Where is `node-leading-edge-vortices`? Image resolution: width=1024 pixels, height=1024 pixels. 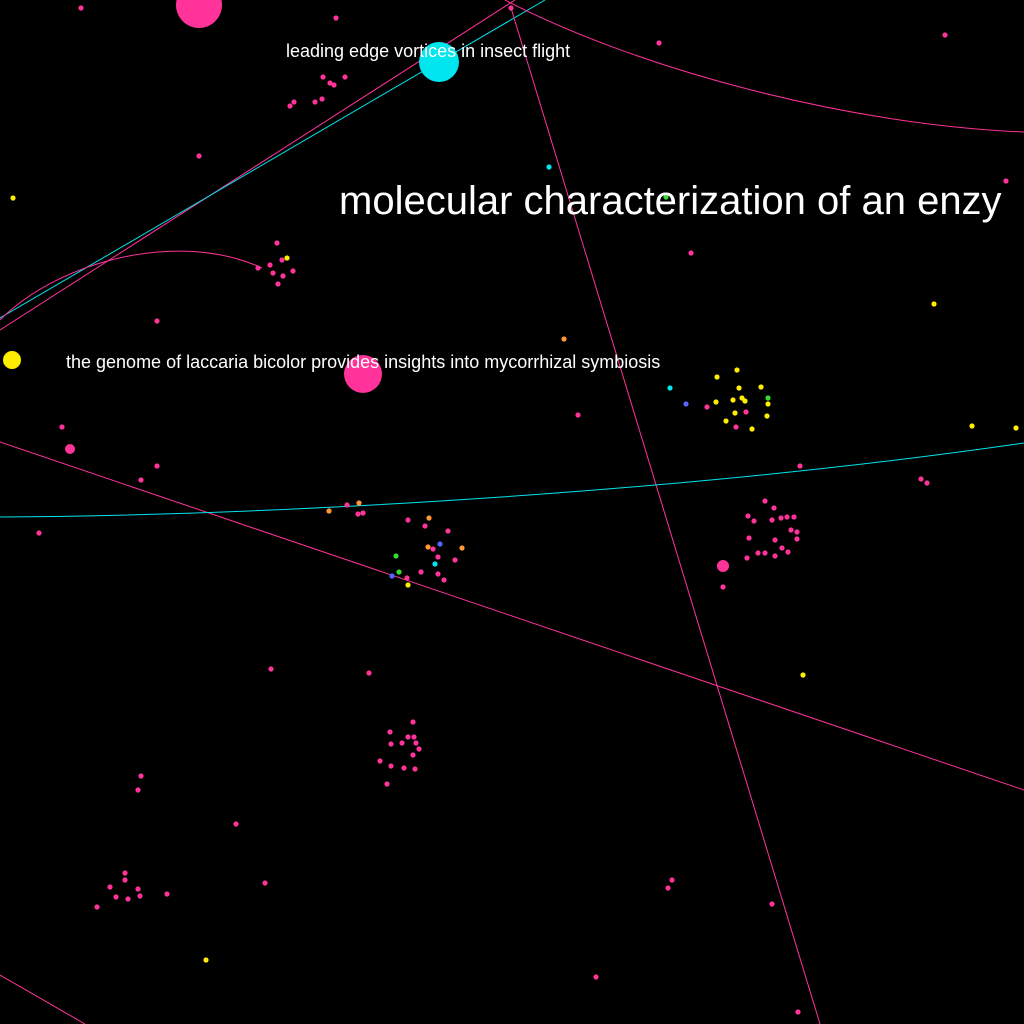 node-leading-edge-vortices is located at coordinates (439, 62).